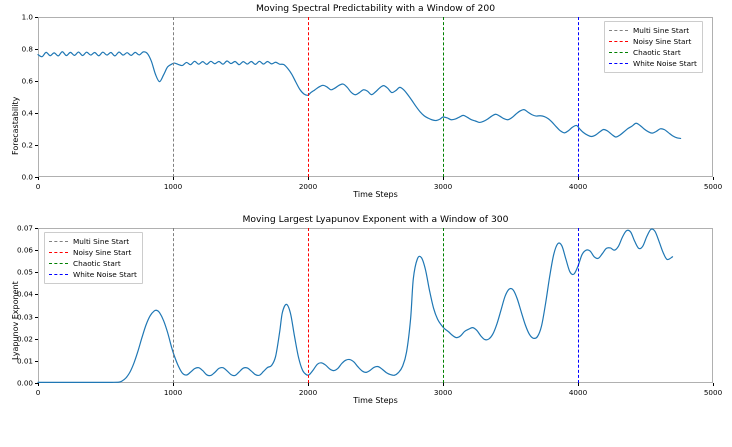 The height and width of the screenshot is (447, 732). What do you see at coordinates (27, 177) in the screenshot?
I see `y-tick-label: 0.0` at bounding box center [27, 177].